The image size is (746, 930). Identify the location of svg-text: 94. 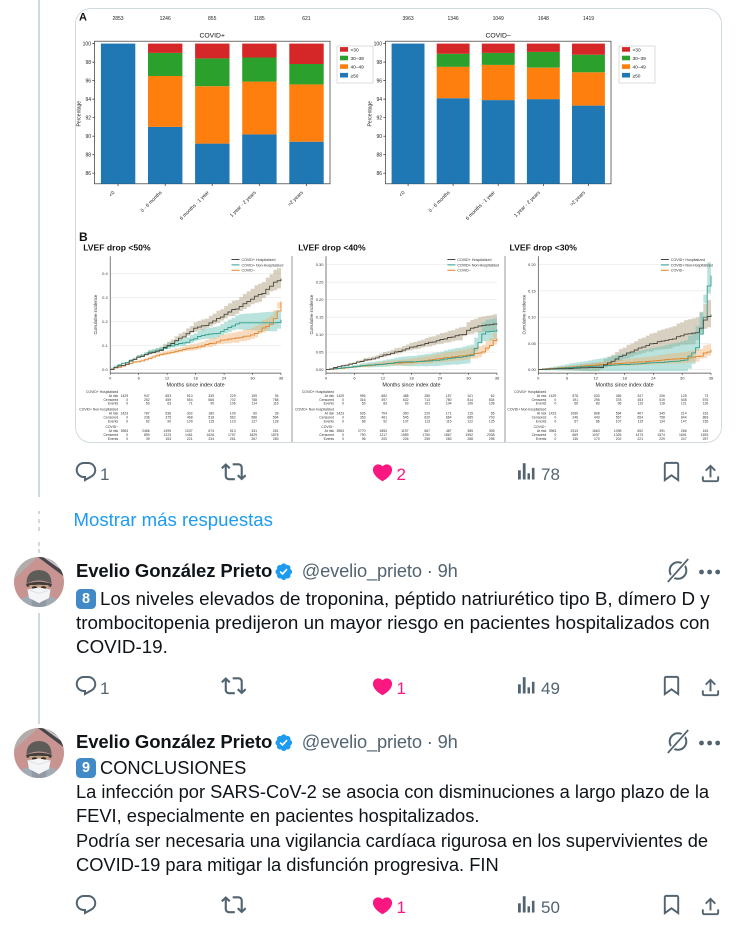
(379, 100).